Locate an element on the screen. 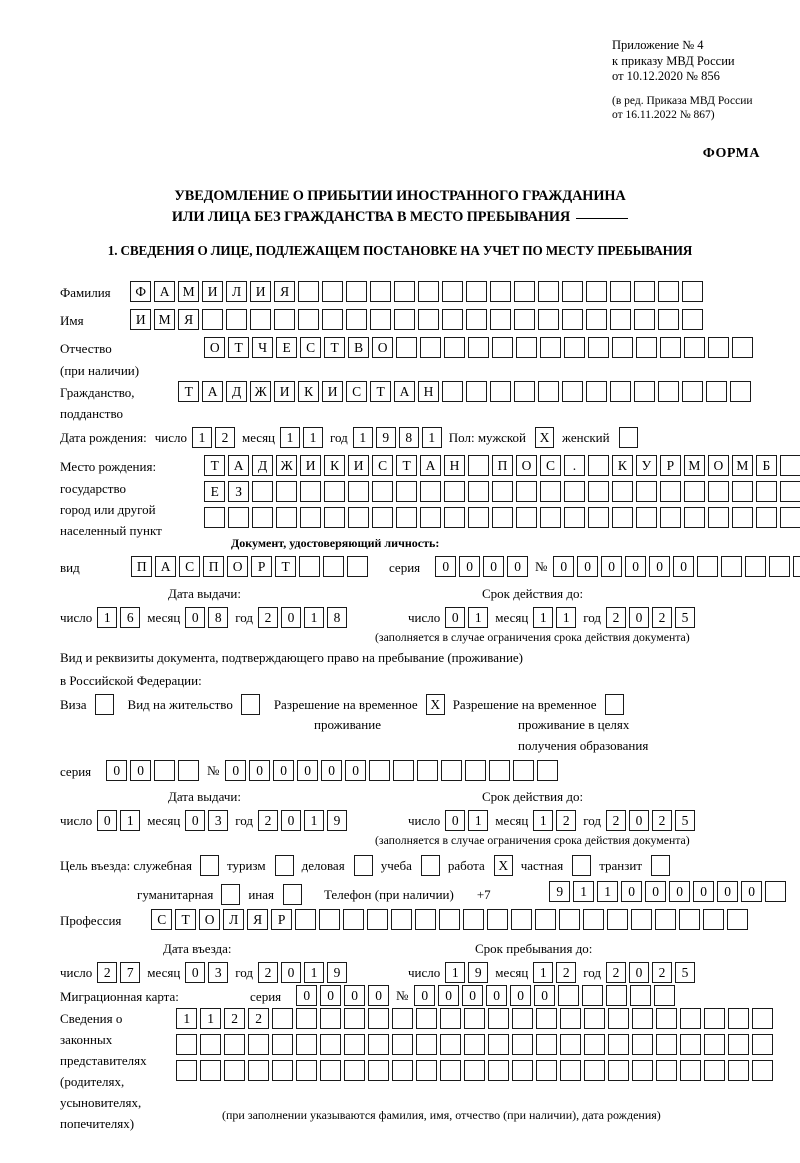 Image resolution: width=800 pixels, height=1163 pixels. migration-number-cell-1: 0 is located at coordinates (425, 996).